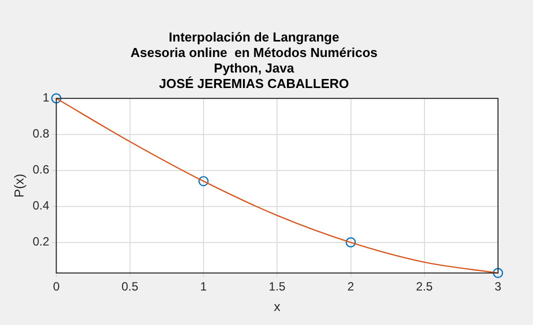 The image size is (533, 325). I want to click on x-tick-label: 0.5, so click(130, 287).